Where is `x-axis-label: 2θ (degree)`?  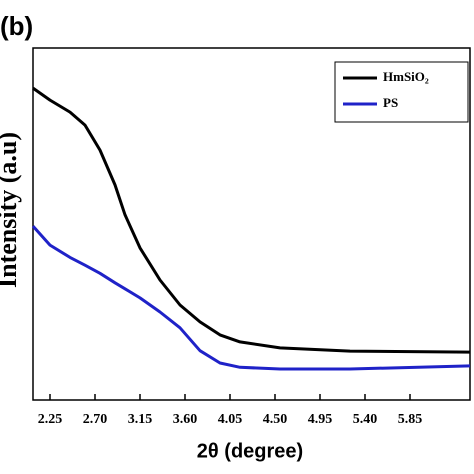
x-axis-label: 2θ (degree) is located at coordinates (250, 451).